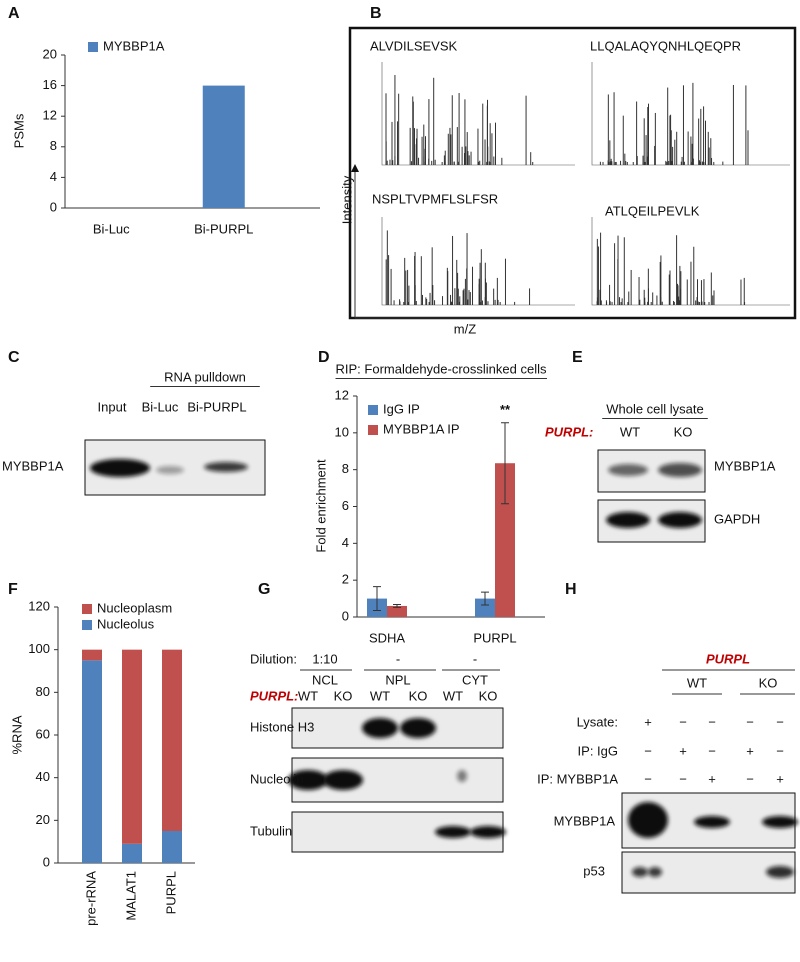 The width and height of the screenshot is (800, 962). I want to click on dilution-label: Dilution:, so click(273, 658).